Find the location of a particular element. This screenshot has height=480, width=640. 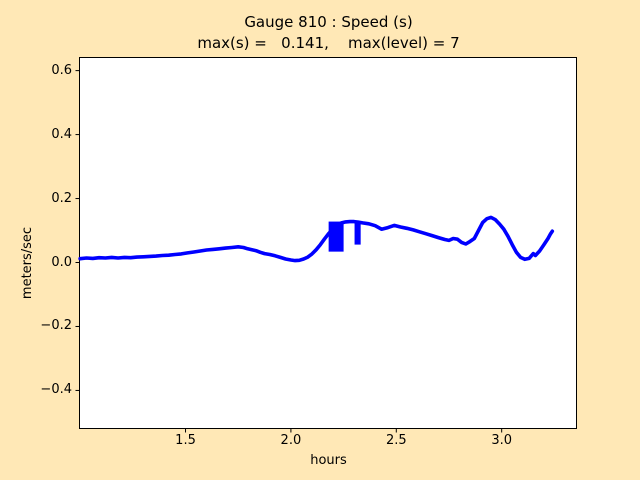

x-tick-label: 3.0 is located at coordinates (502, 440).